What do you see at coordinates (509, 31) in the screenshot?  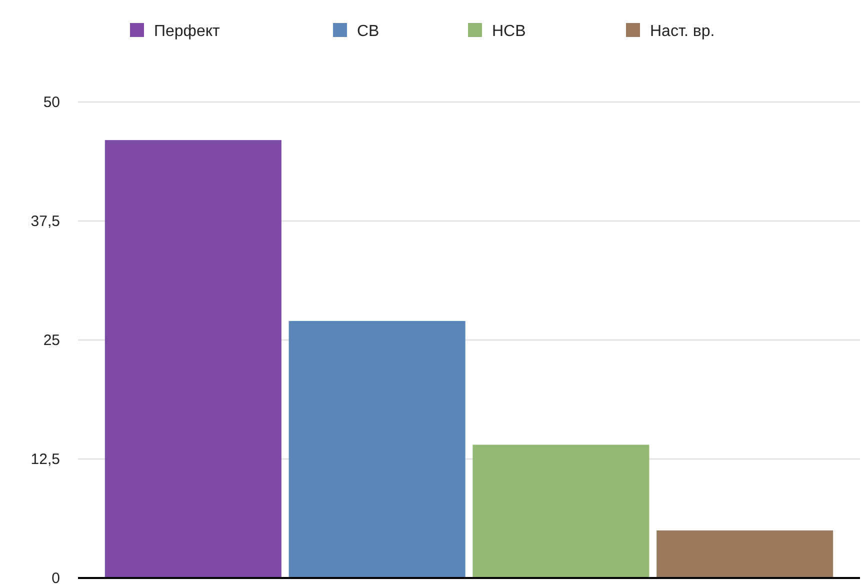 I see `legend-label: НСВ` at bounding box center [509, 31].